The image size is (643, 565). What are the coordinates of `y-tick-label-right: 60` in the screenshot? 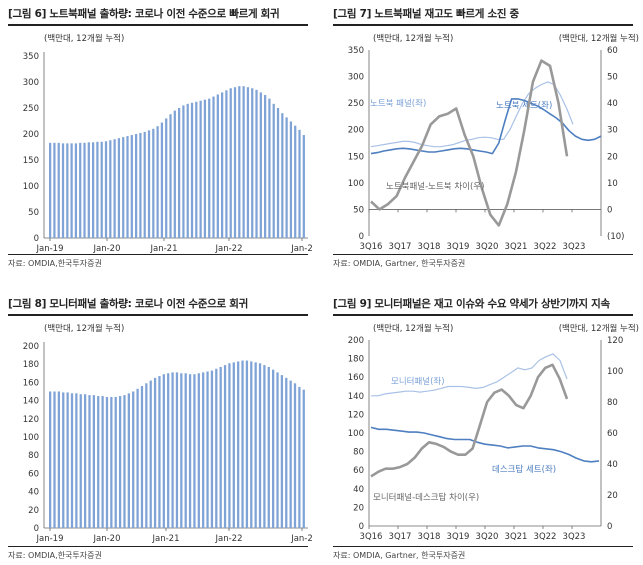 It's located at (612, 51).